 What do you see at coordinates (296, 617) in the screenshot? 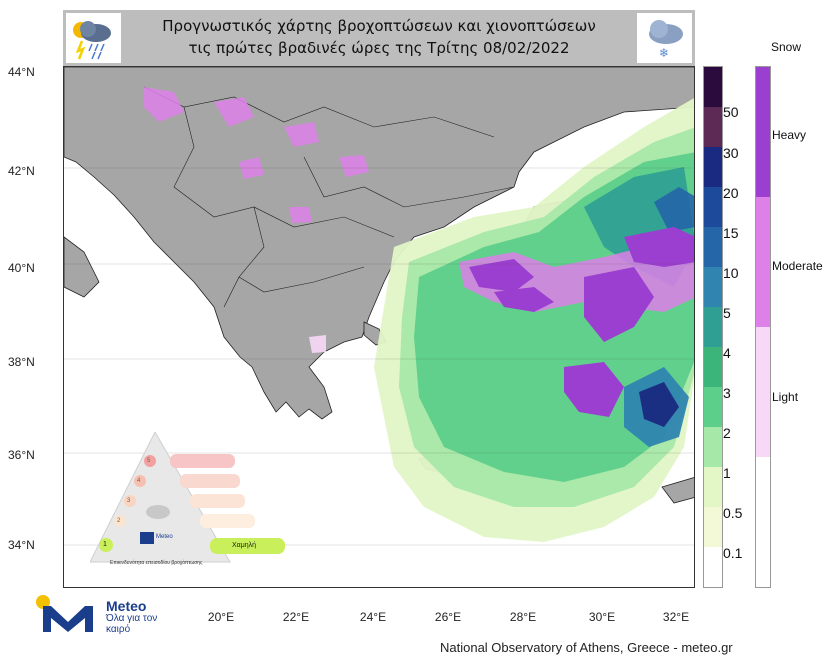
I see `lon-label-22: 22°E` at bounding box center [296, 617].